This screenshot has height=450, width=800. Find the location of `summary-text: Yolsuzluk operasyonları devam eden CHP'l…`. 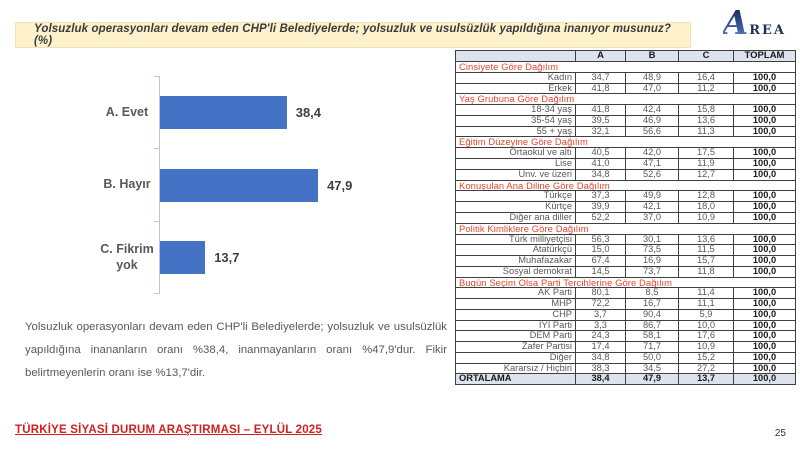

summary-text: Yolsuzluk operasyonları devam eden CHP'l… is located at coordinates (236, 350).